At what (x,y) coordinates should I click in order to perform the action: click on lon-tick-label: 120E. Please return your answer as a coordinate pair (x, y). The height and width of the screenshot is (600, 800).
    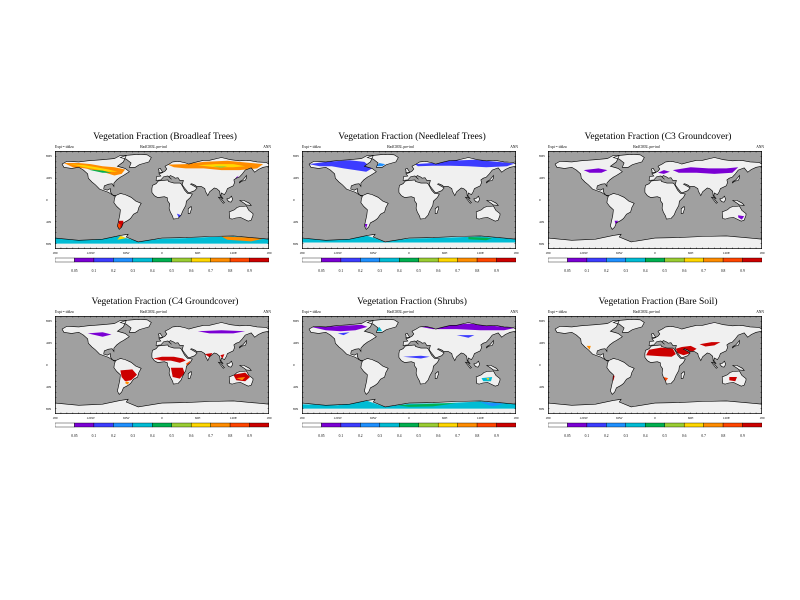
    Looking at the image, I should click on (233, 253).